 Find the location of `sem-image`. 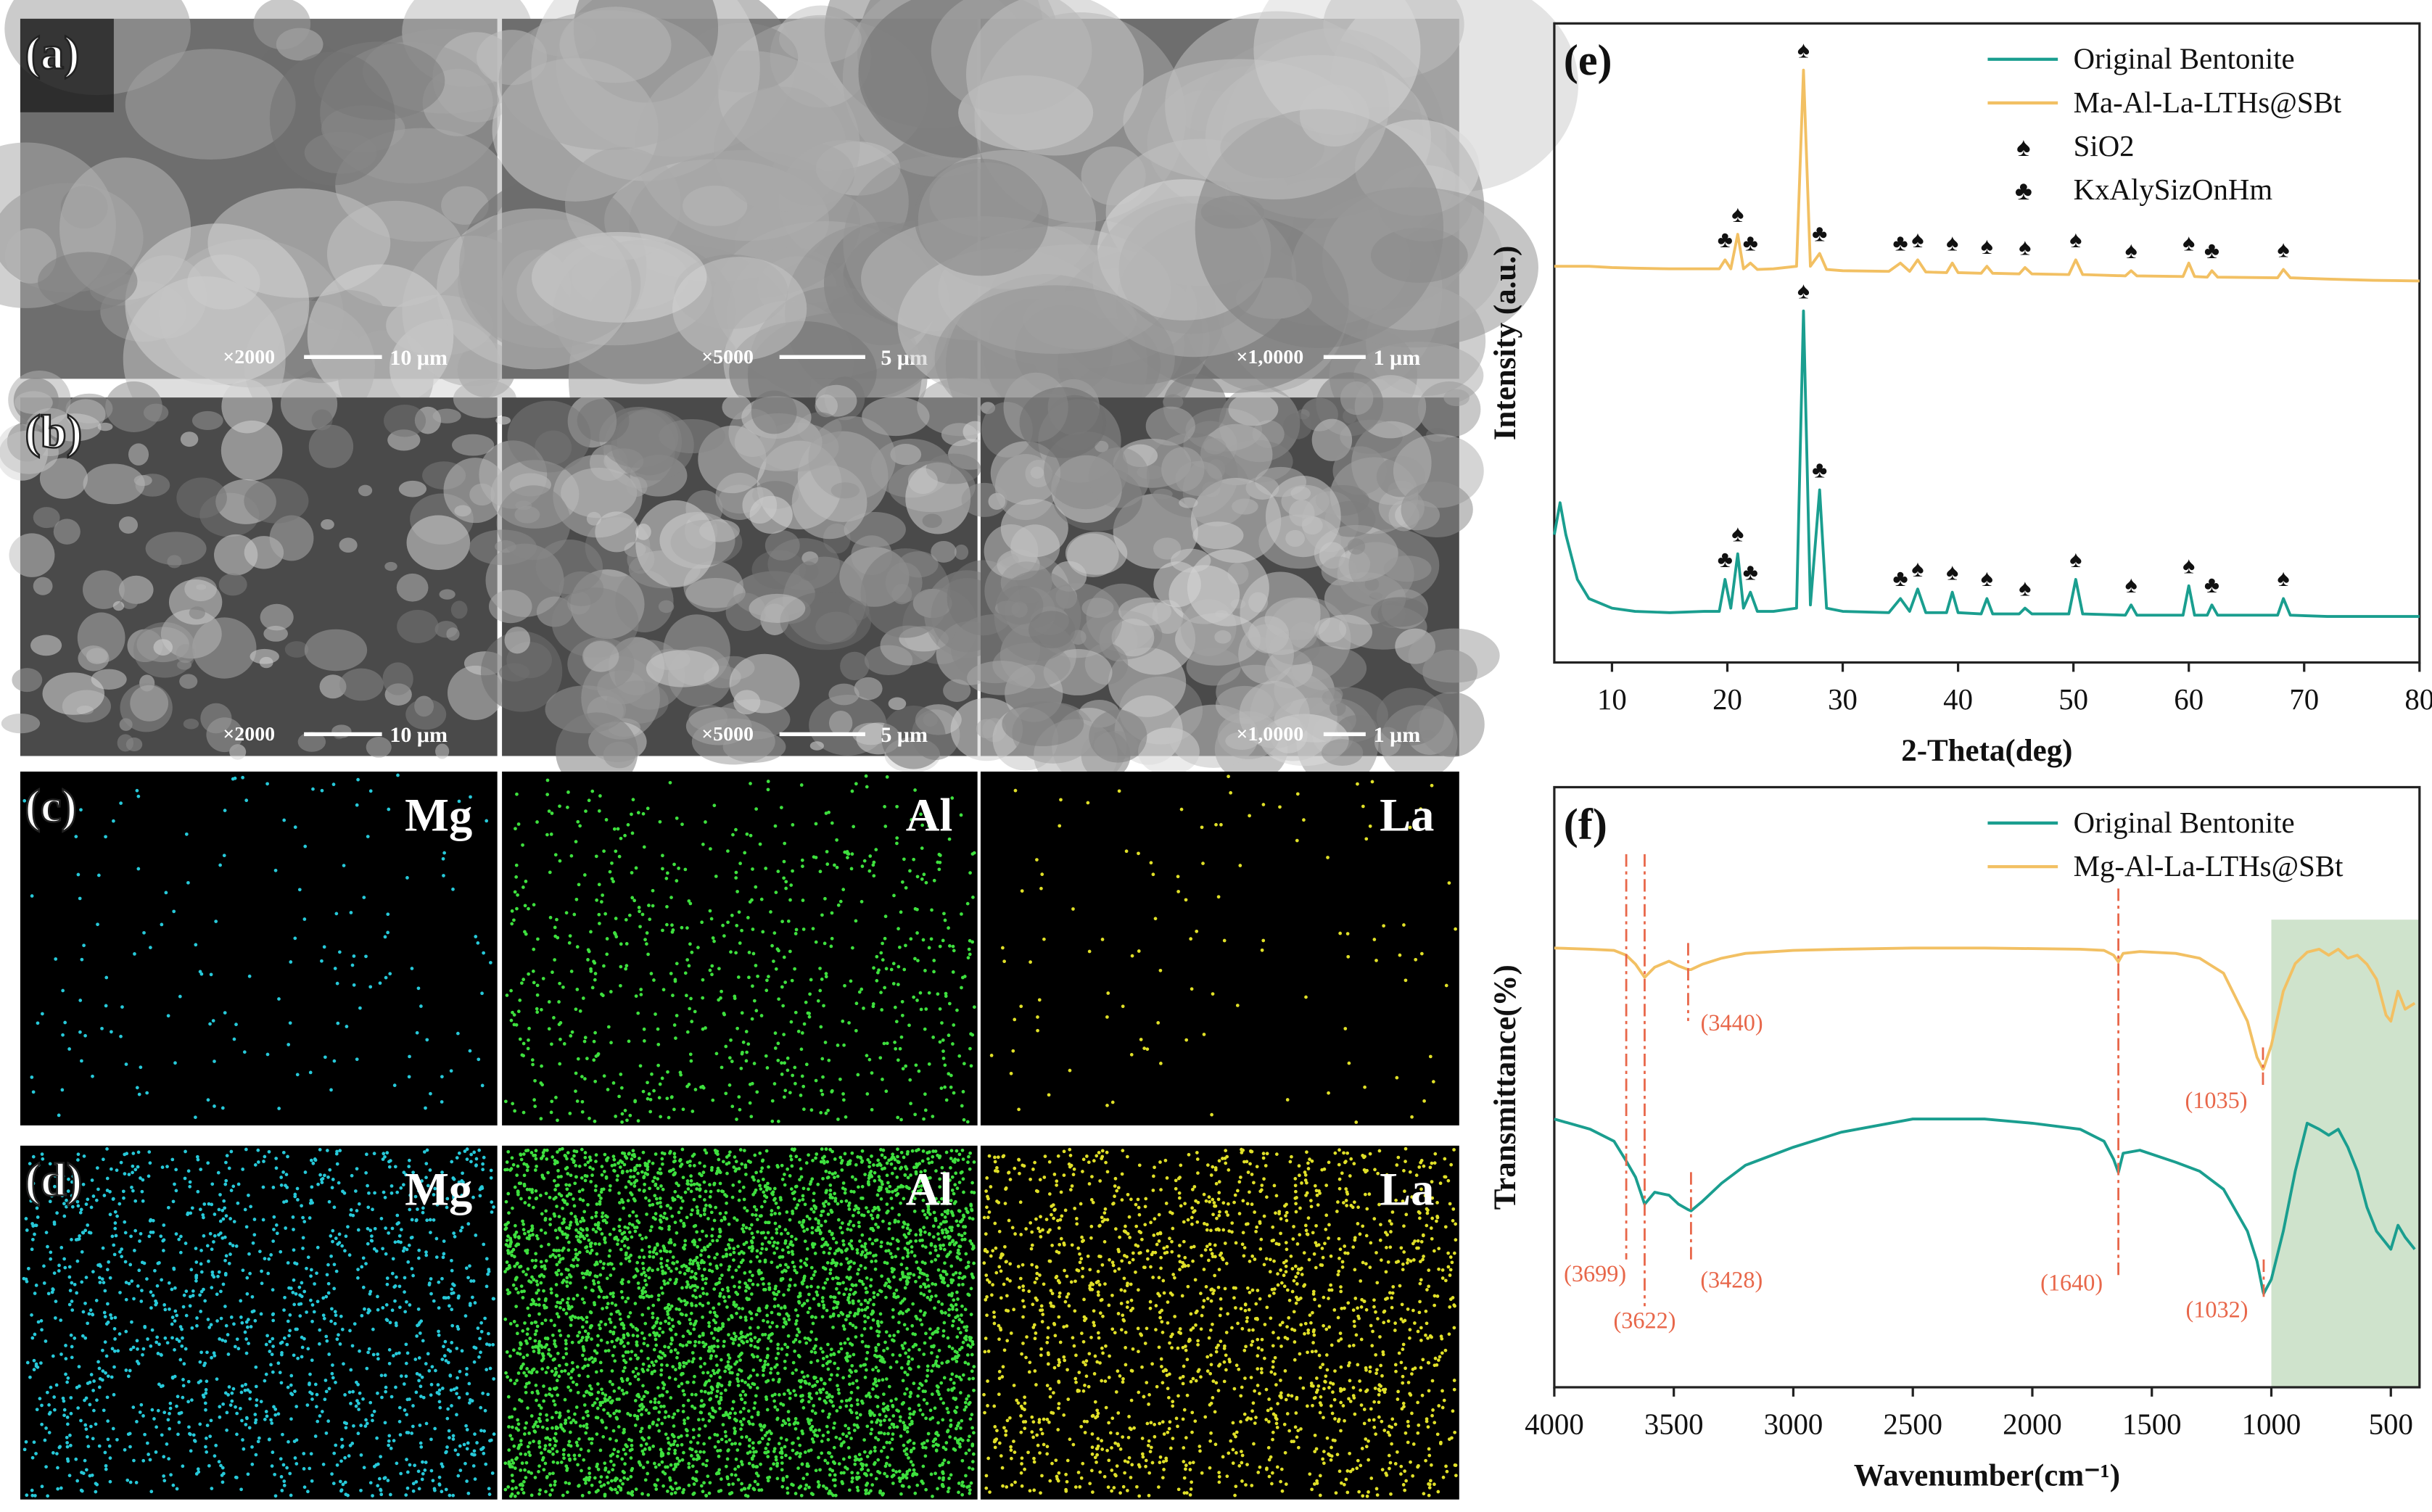

sem-image is located at coordinates (271, 221).